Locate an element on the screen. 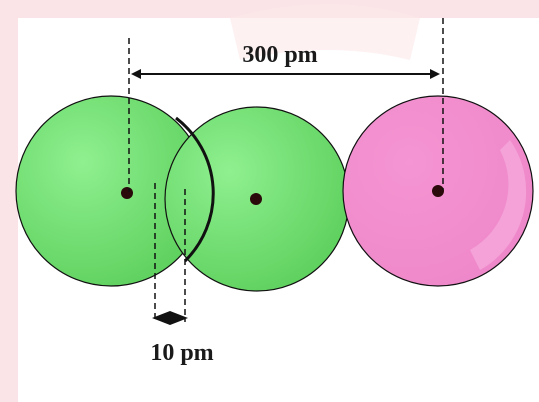 The image size is (539, 402). watermark-shape is located at coordinates (325, 32).